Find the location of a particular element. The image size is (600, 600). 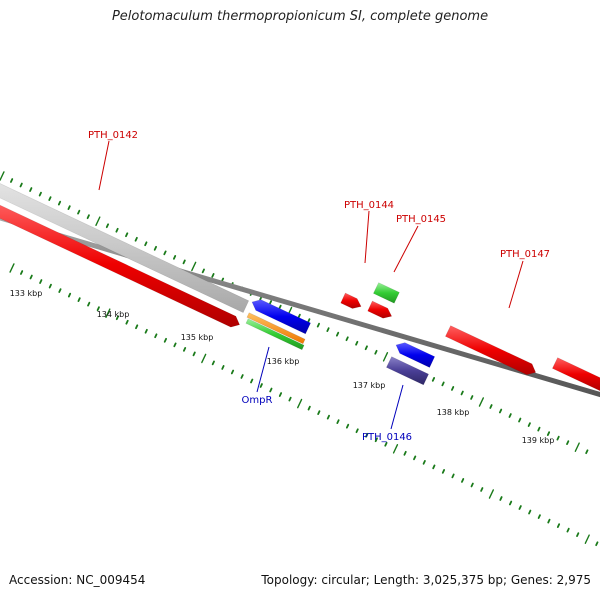

scale-label: 137 kbp is located at coordinates (369, 385).